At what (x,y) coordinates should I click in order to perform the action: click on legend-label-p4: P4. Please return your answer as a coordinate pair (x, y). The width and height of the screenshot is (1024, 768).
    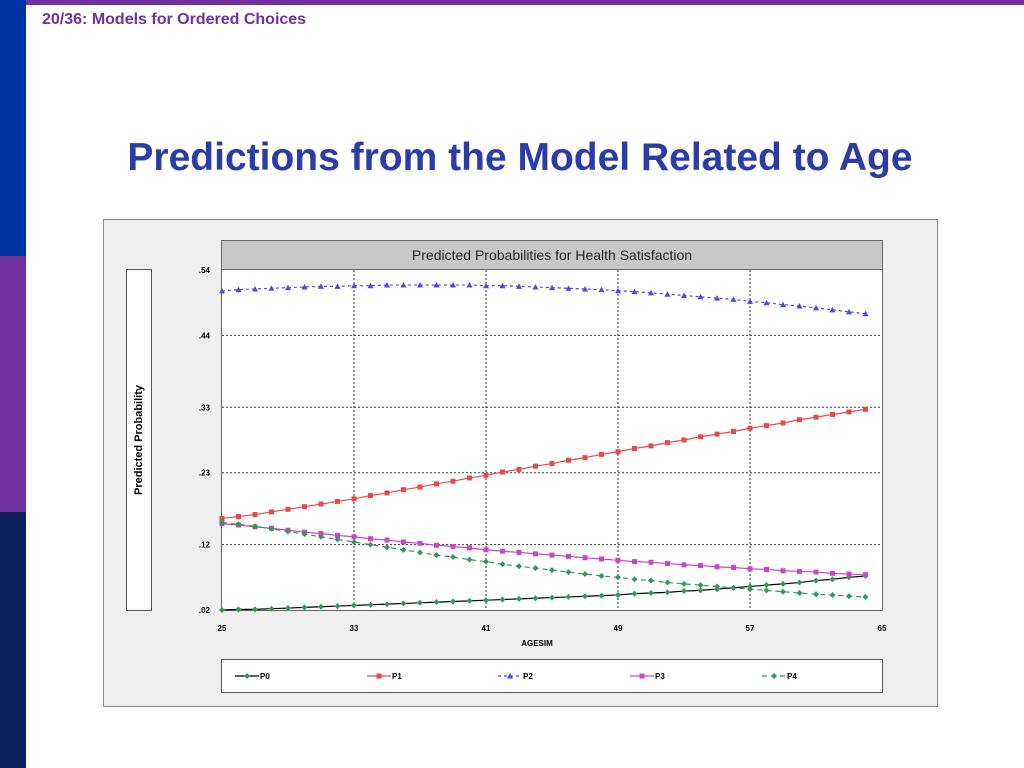
    Looking at the image, I should click on (792, 676).